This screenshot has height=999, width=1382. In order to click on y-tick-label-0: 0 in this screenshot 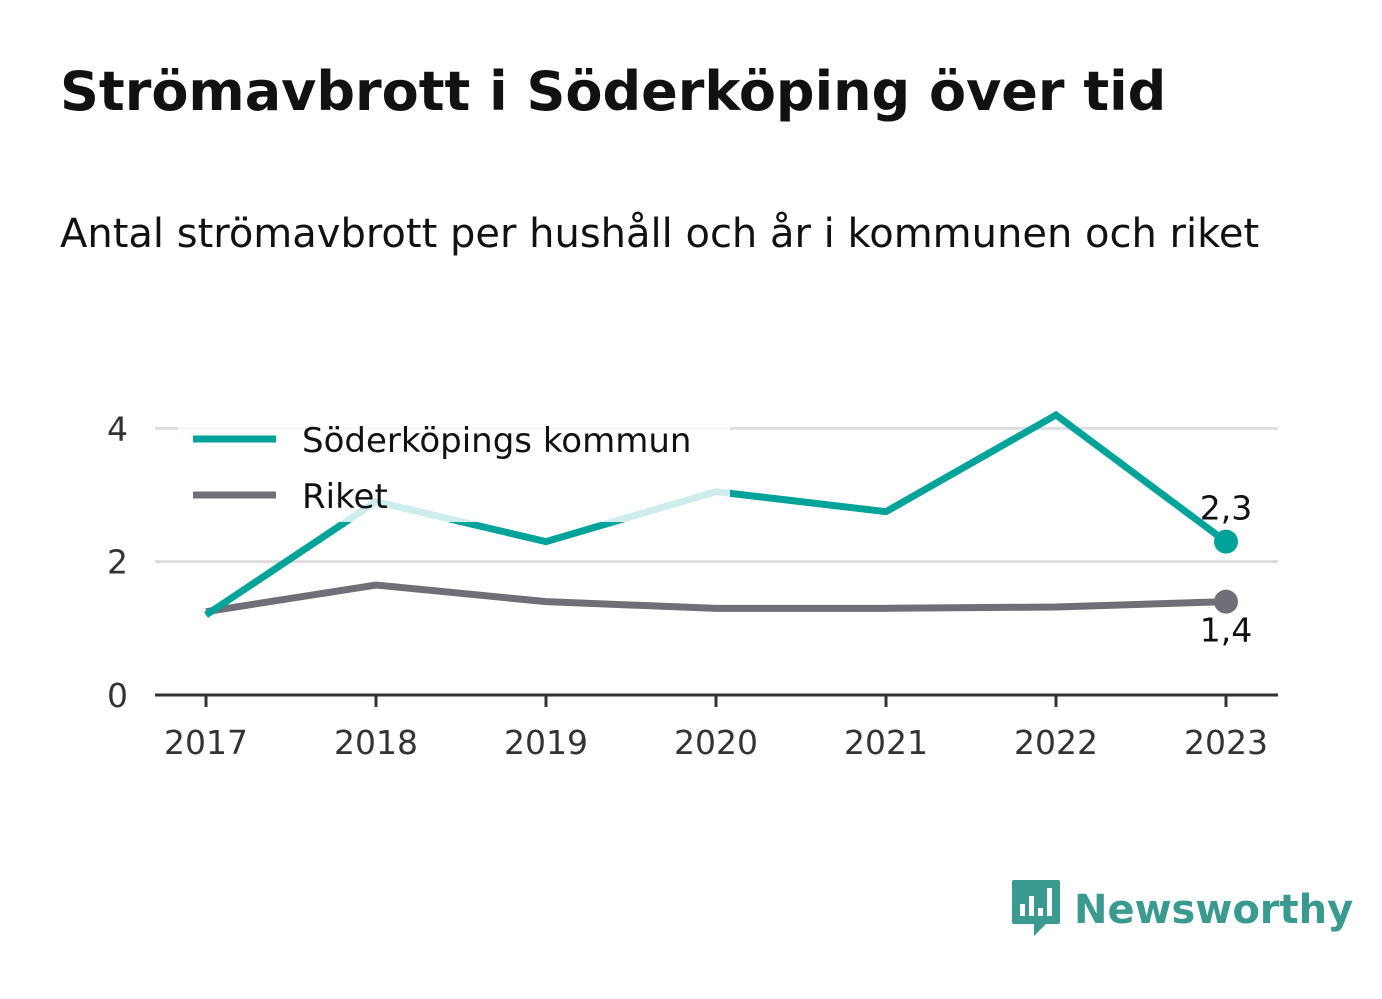, I will do `click(117, 695)`.